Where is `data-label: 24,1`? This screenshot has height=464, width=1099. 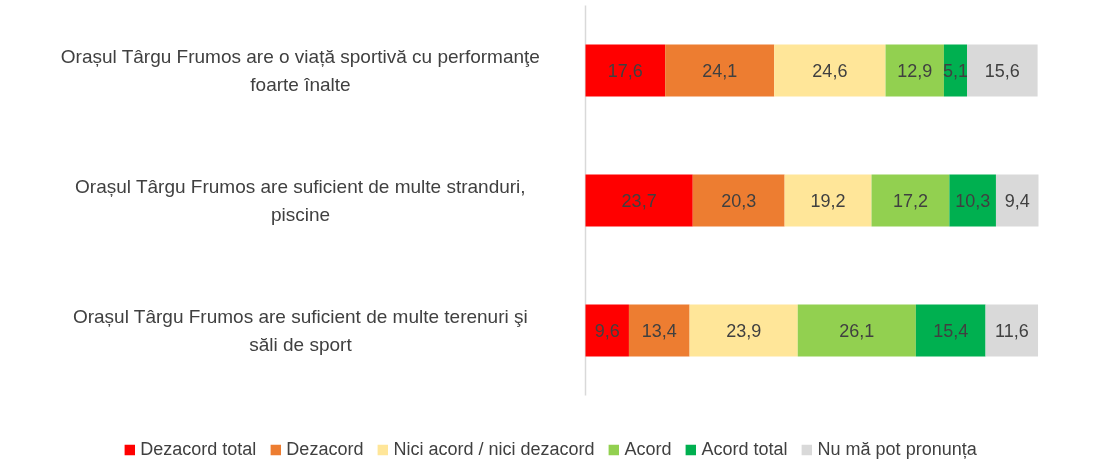 data-label: 24,1 is located at coordinates (720, 71).